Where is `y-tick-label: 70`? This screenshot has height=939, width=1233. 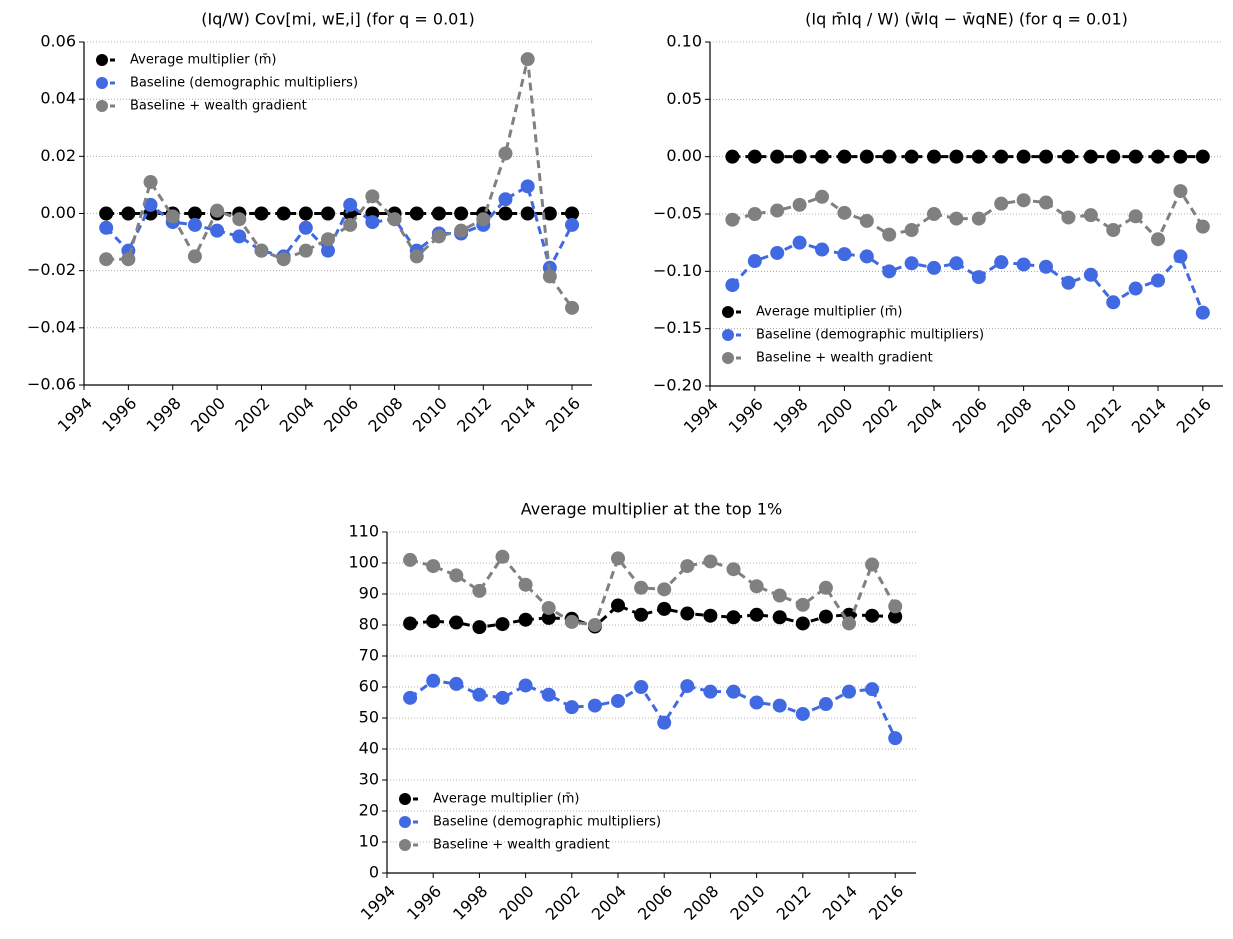 y-tick-label: 70 is located at coordinates (369, 655).